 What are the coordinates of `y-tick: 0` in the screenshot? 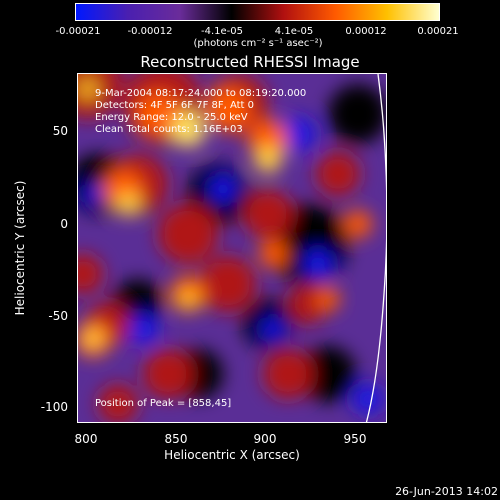 It's located at (64, 224).